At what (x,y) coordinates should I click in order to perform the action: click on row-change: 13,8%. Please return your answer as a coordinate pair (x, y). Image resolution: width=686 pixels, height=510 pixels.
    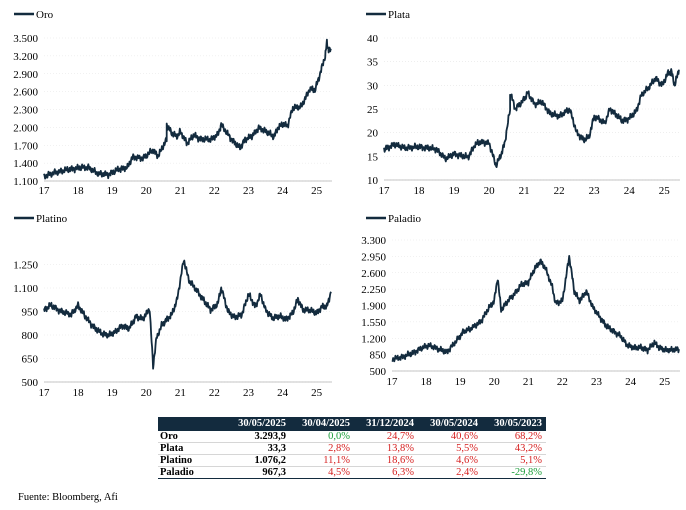
    Looking at the image, I should click on (386, 448).